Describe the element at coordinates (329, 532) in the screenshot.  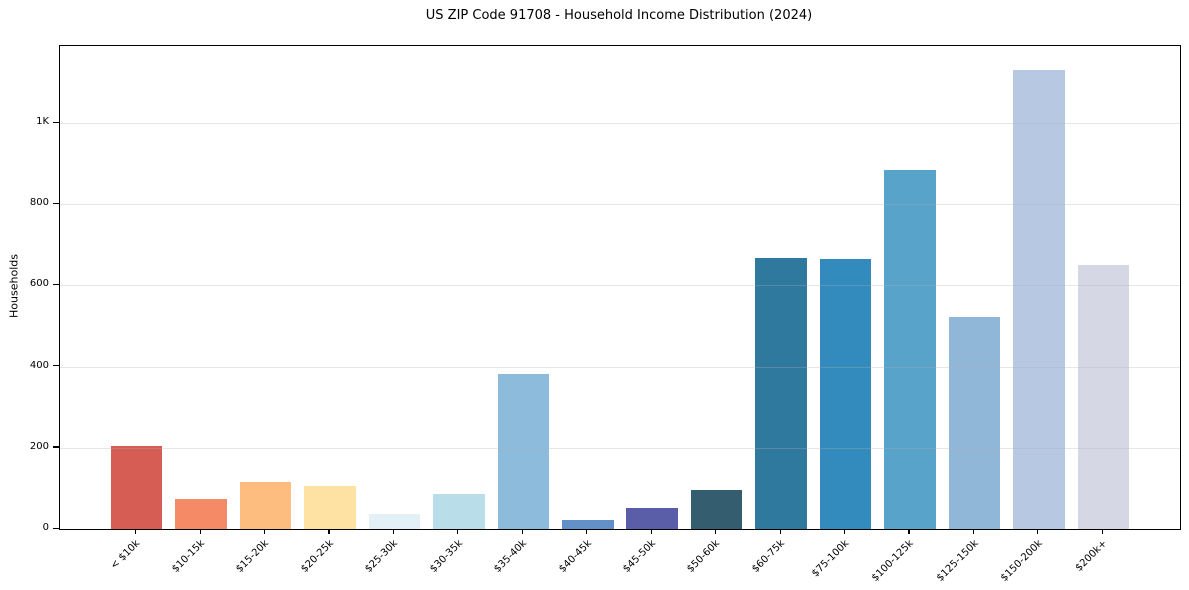
I see `x-tick-mark-$20-25k` at that location.